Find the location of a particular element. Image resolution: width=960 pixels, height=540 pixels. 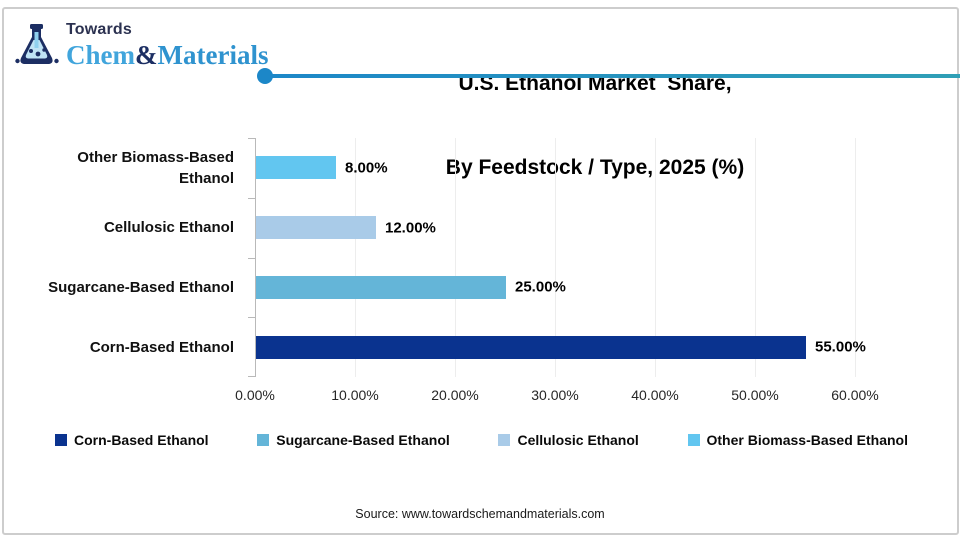

legend-label: Corn-Based Ethanol is located at coordinates (141, 440).